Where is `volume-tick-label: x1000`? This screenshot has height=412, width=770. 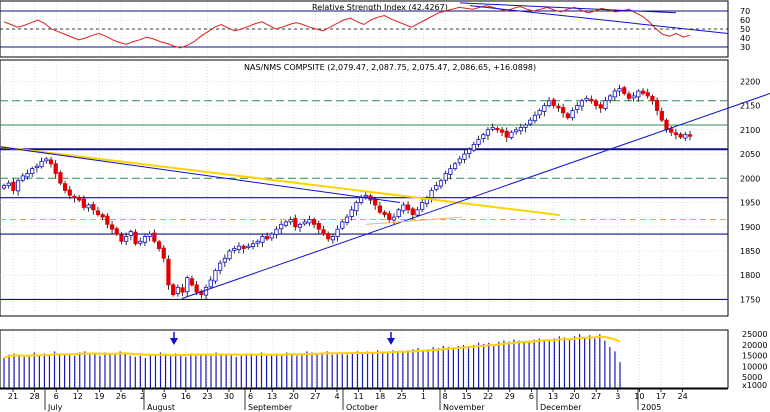 volume-tick-label: x1000 is located at coordinates (754, 385).